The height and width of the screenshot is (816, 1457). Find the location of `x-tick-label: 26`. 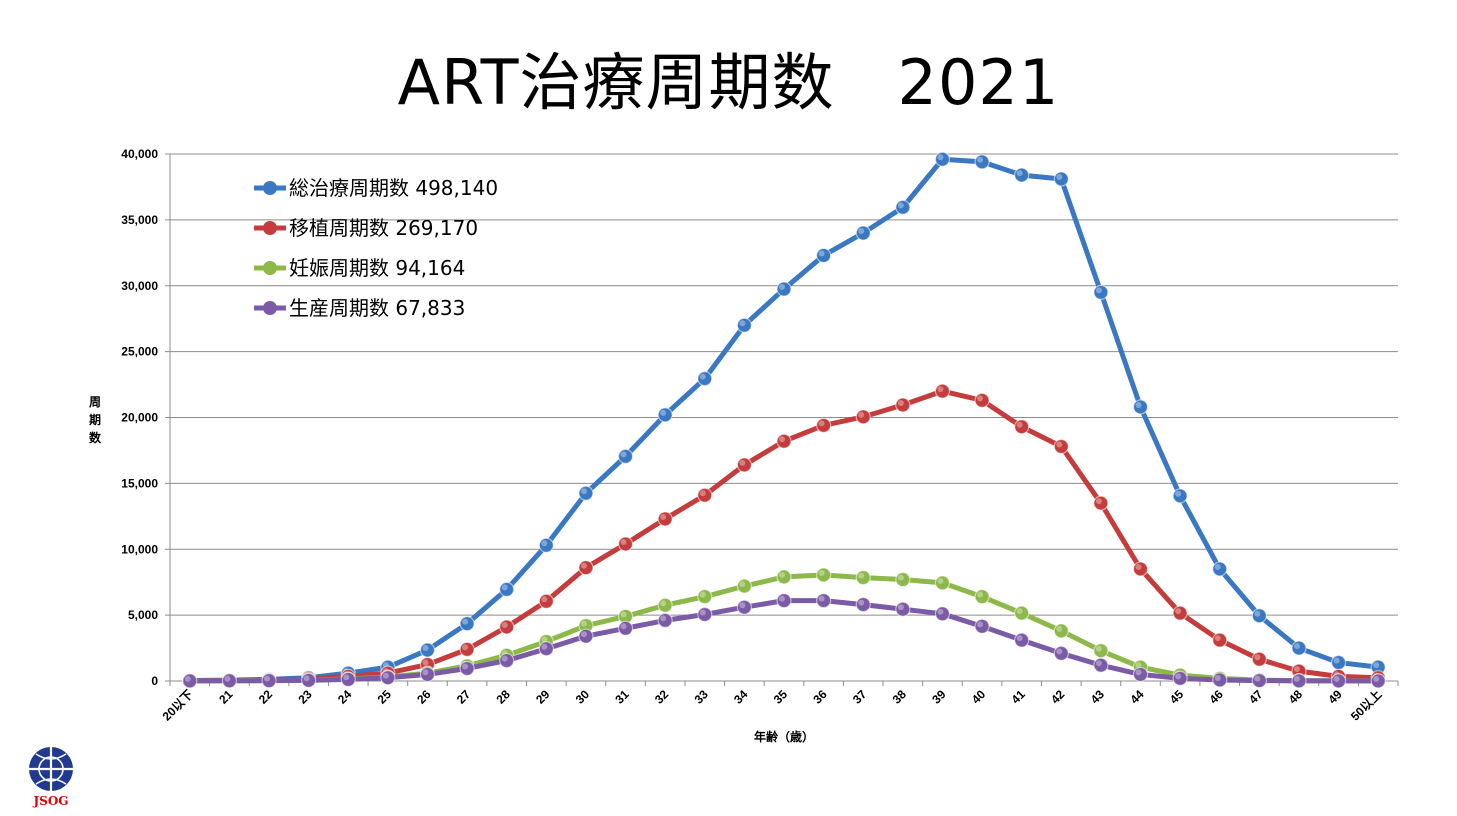

x-tick-label: 26 is located at coordinates (424, 697).